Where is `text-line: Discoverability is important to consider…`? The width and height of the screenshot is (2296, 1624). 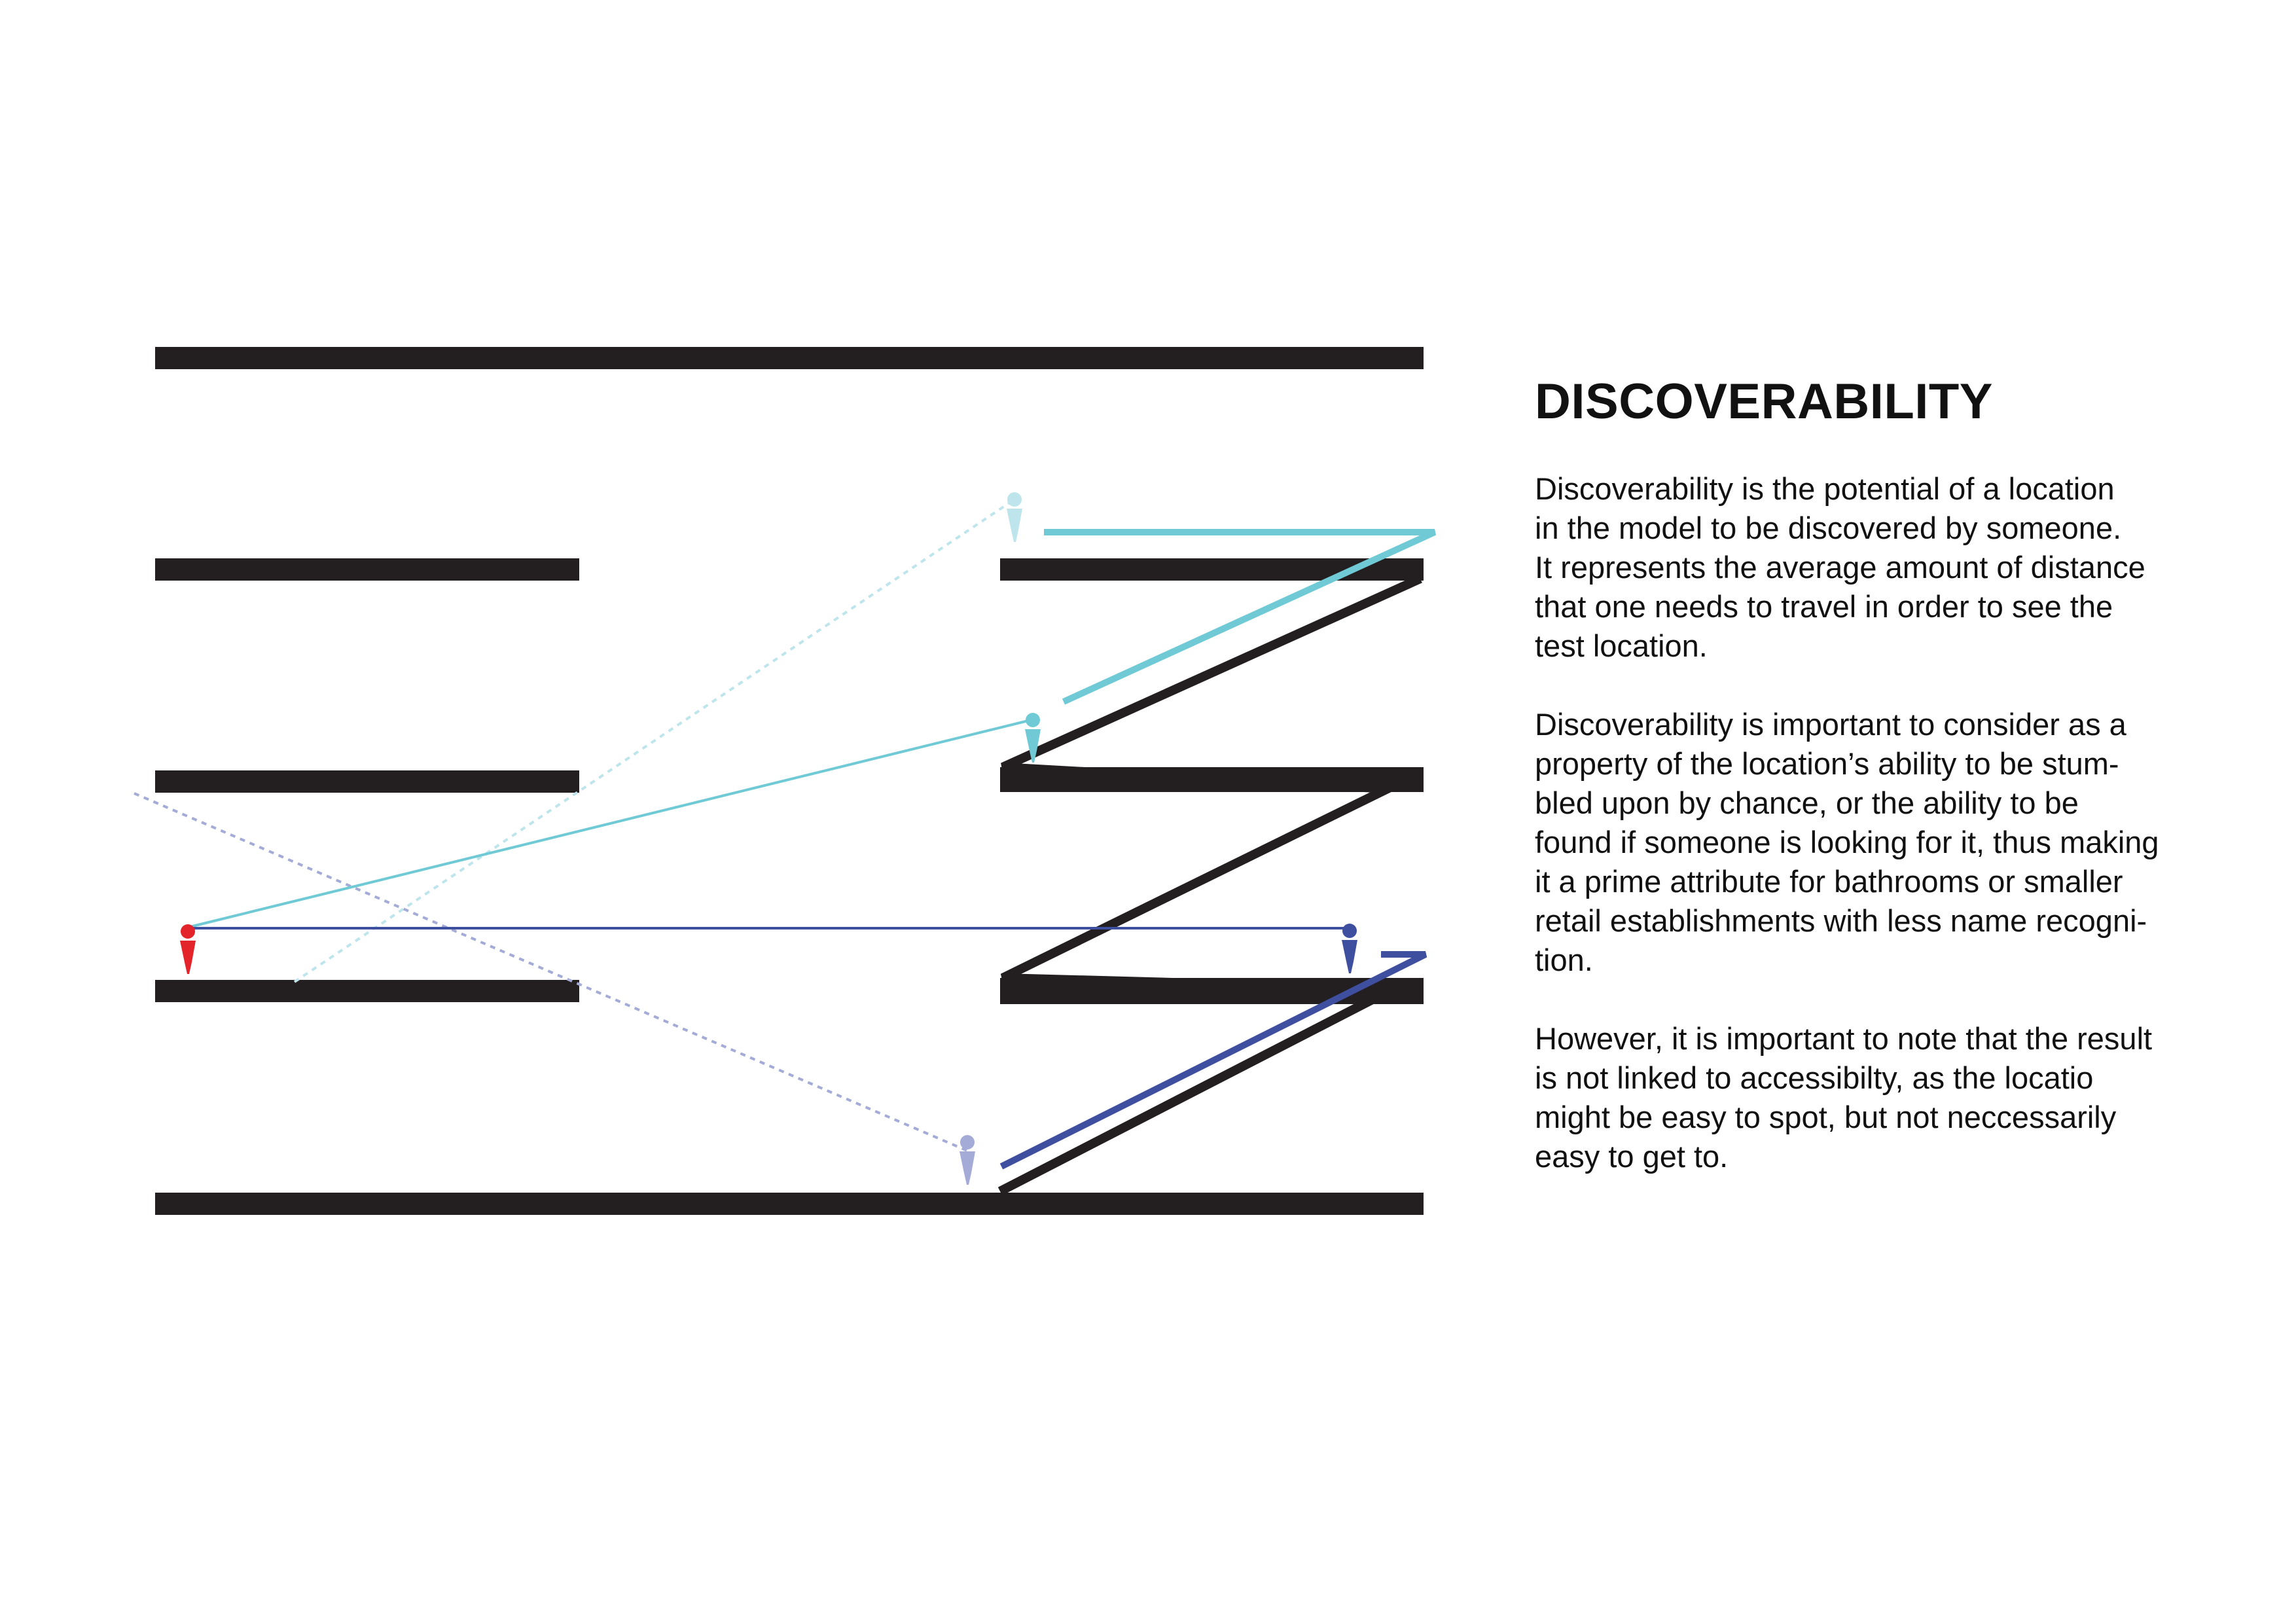 text-line: Discoverability is important to consider… is located at coordinates (1830, 724).